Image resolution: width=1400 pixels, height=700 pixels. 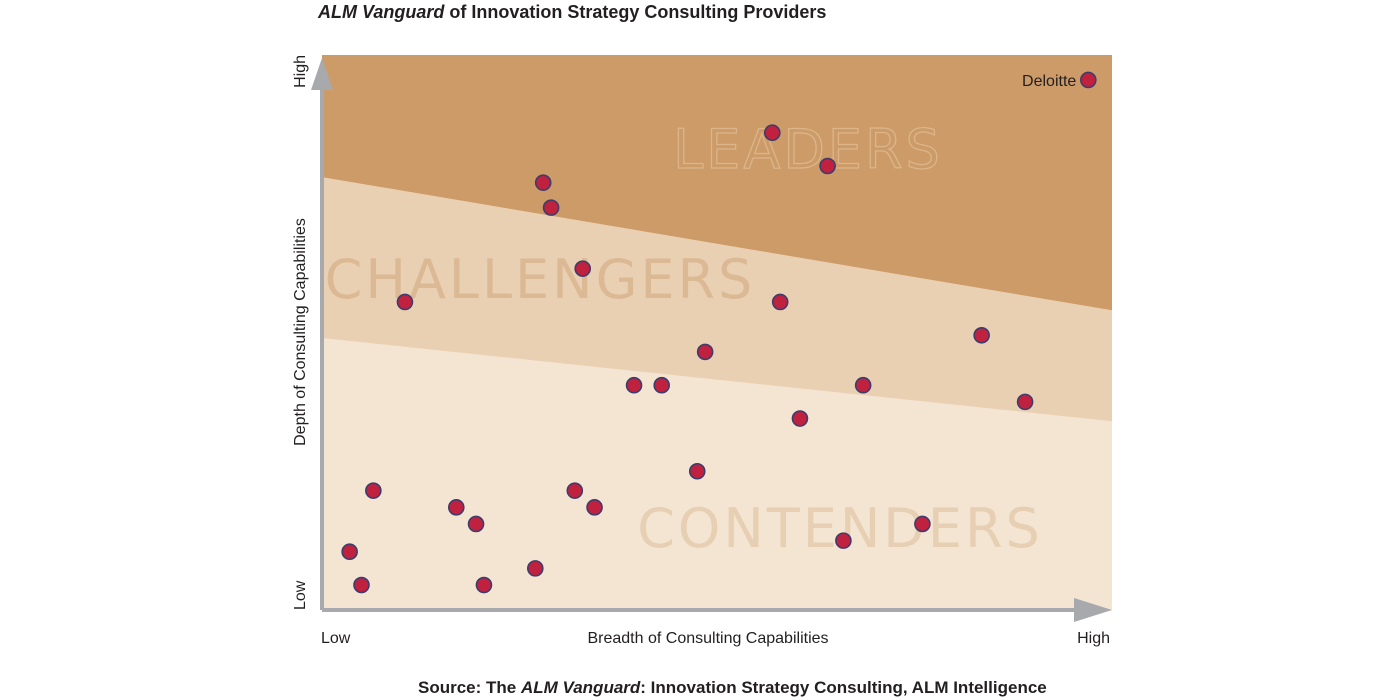 I want to click on y-axis-arrow-icon, so click(x=322, y=74).